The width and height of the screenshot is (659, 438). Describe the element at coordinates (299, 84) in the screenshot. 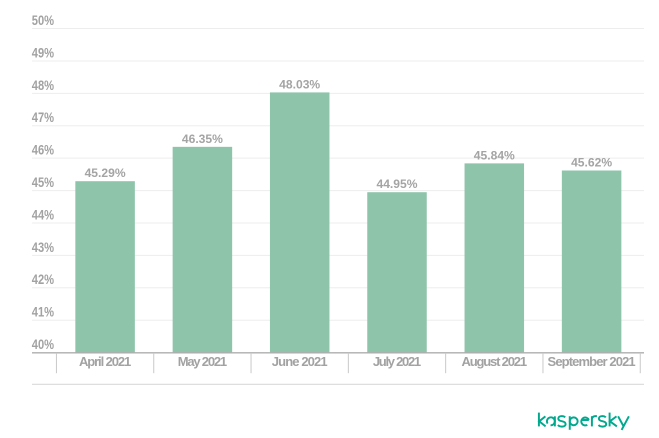

I see `svg-text: 48.03%` at that location.